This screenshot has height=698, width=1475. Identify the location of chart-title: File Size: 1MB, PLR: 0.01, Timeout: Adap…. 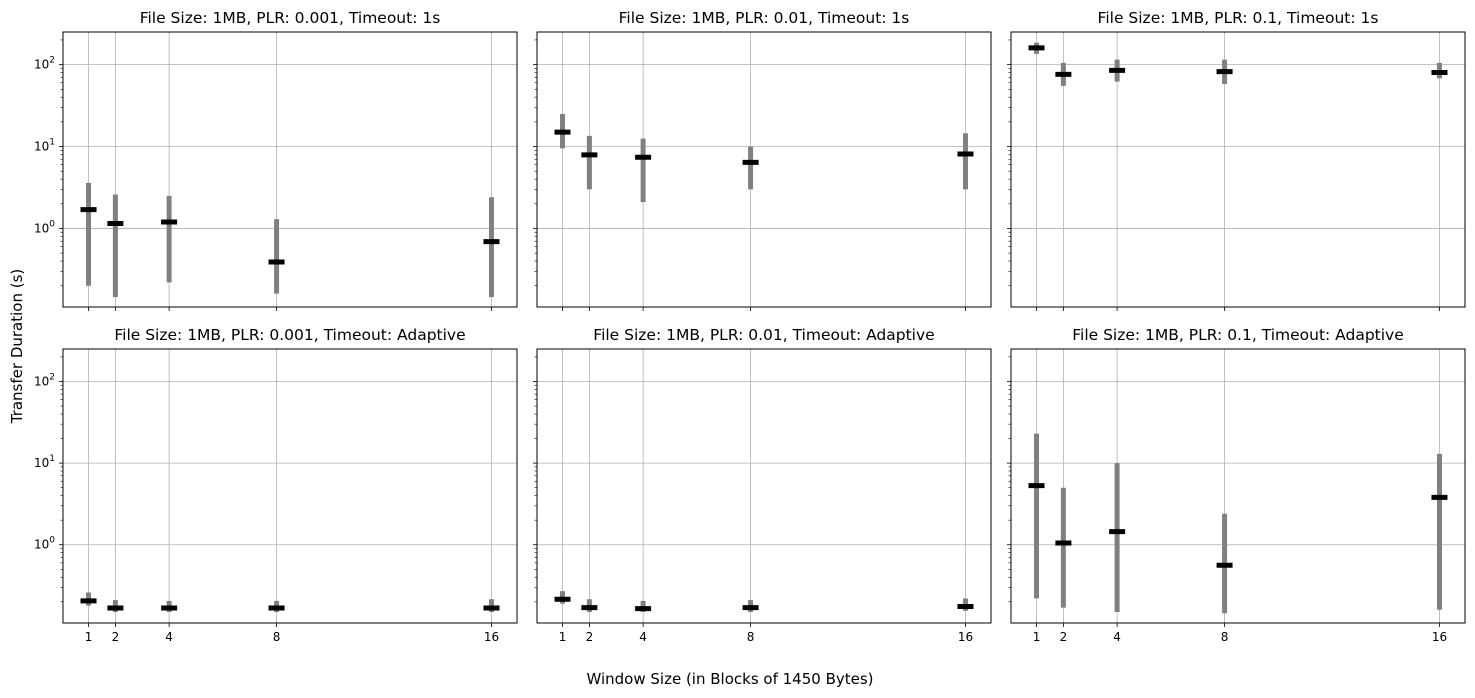
(763, 335).